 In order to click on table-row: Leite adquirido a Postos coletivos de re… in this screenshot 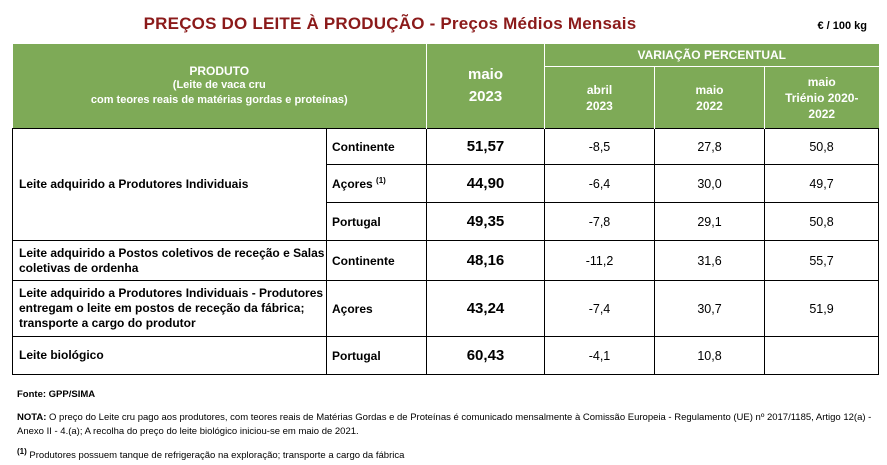, I will do `click(446, 260)`.